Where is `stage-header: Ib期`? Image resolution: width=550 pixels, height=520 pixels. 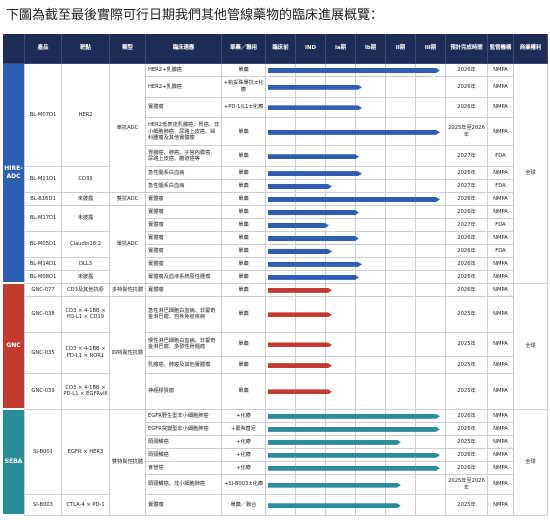 stage-header: Ib期 is located at coordinates (371, 49).